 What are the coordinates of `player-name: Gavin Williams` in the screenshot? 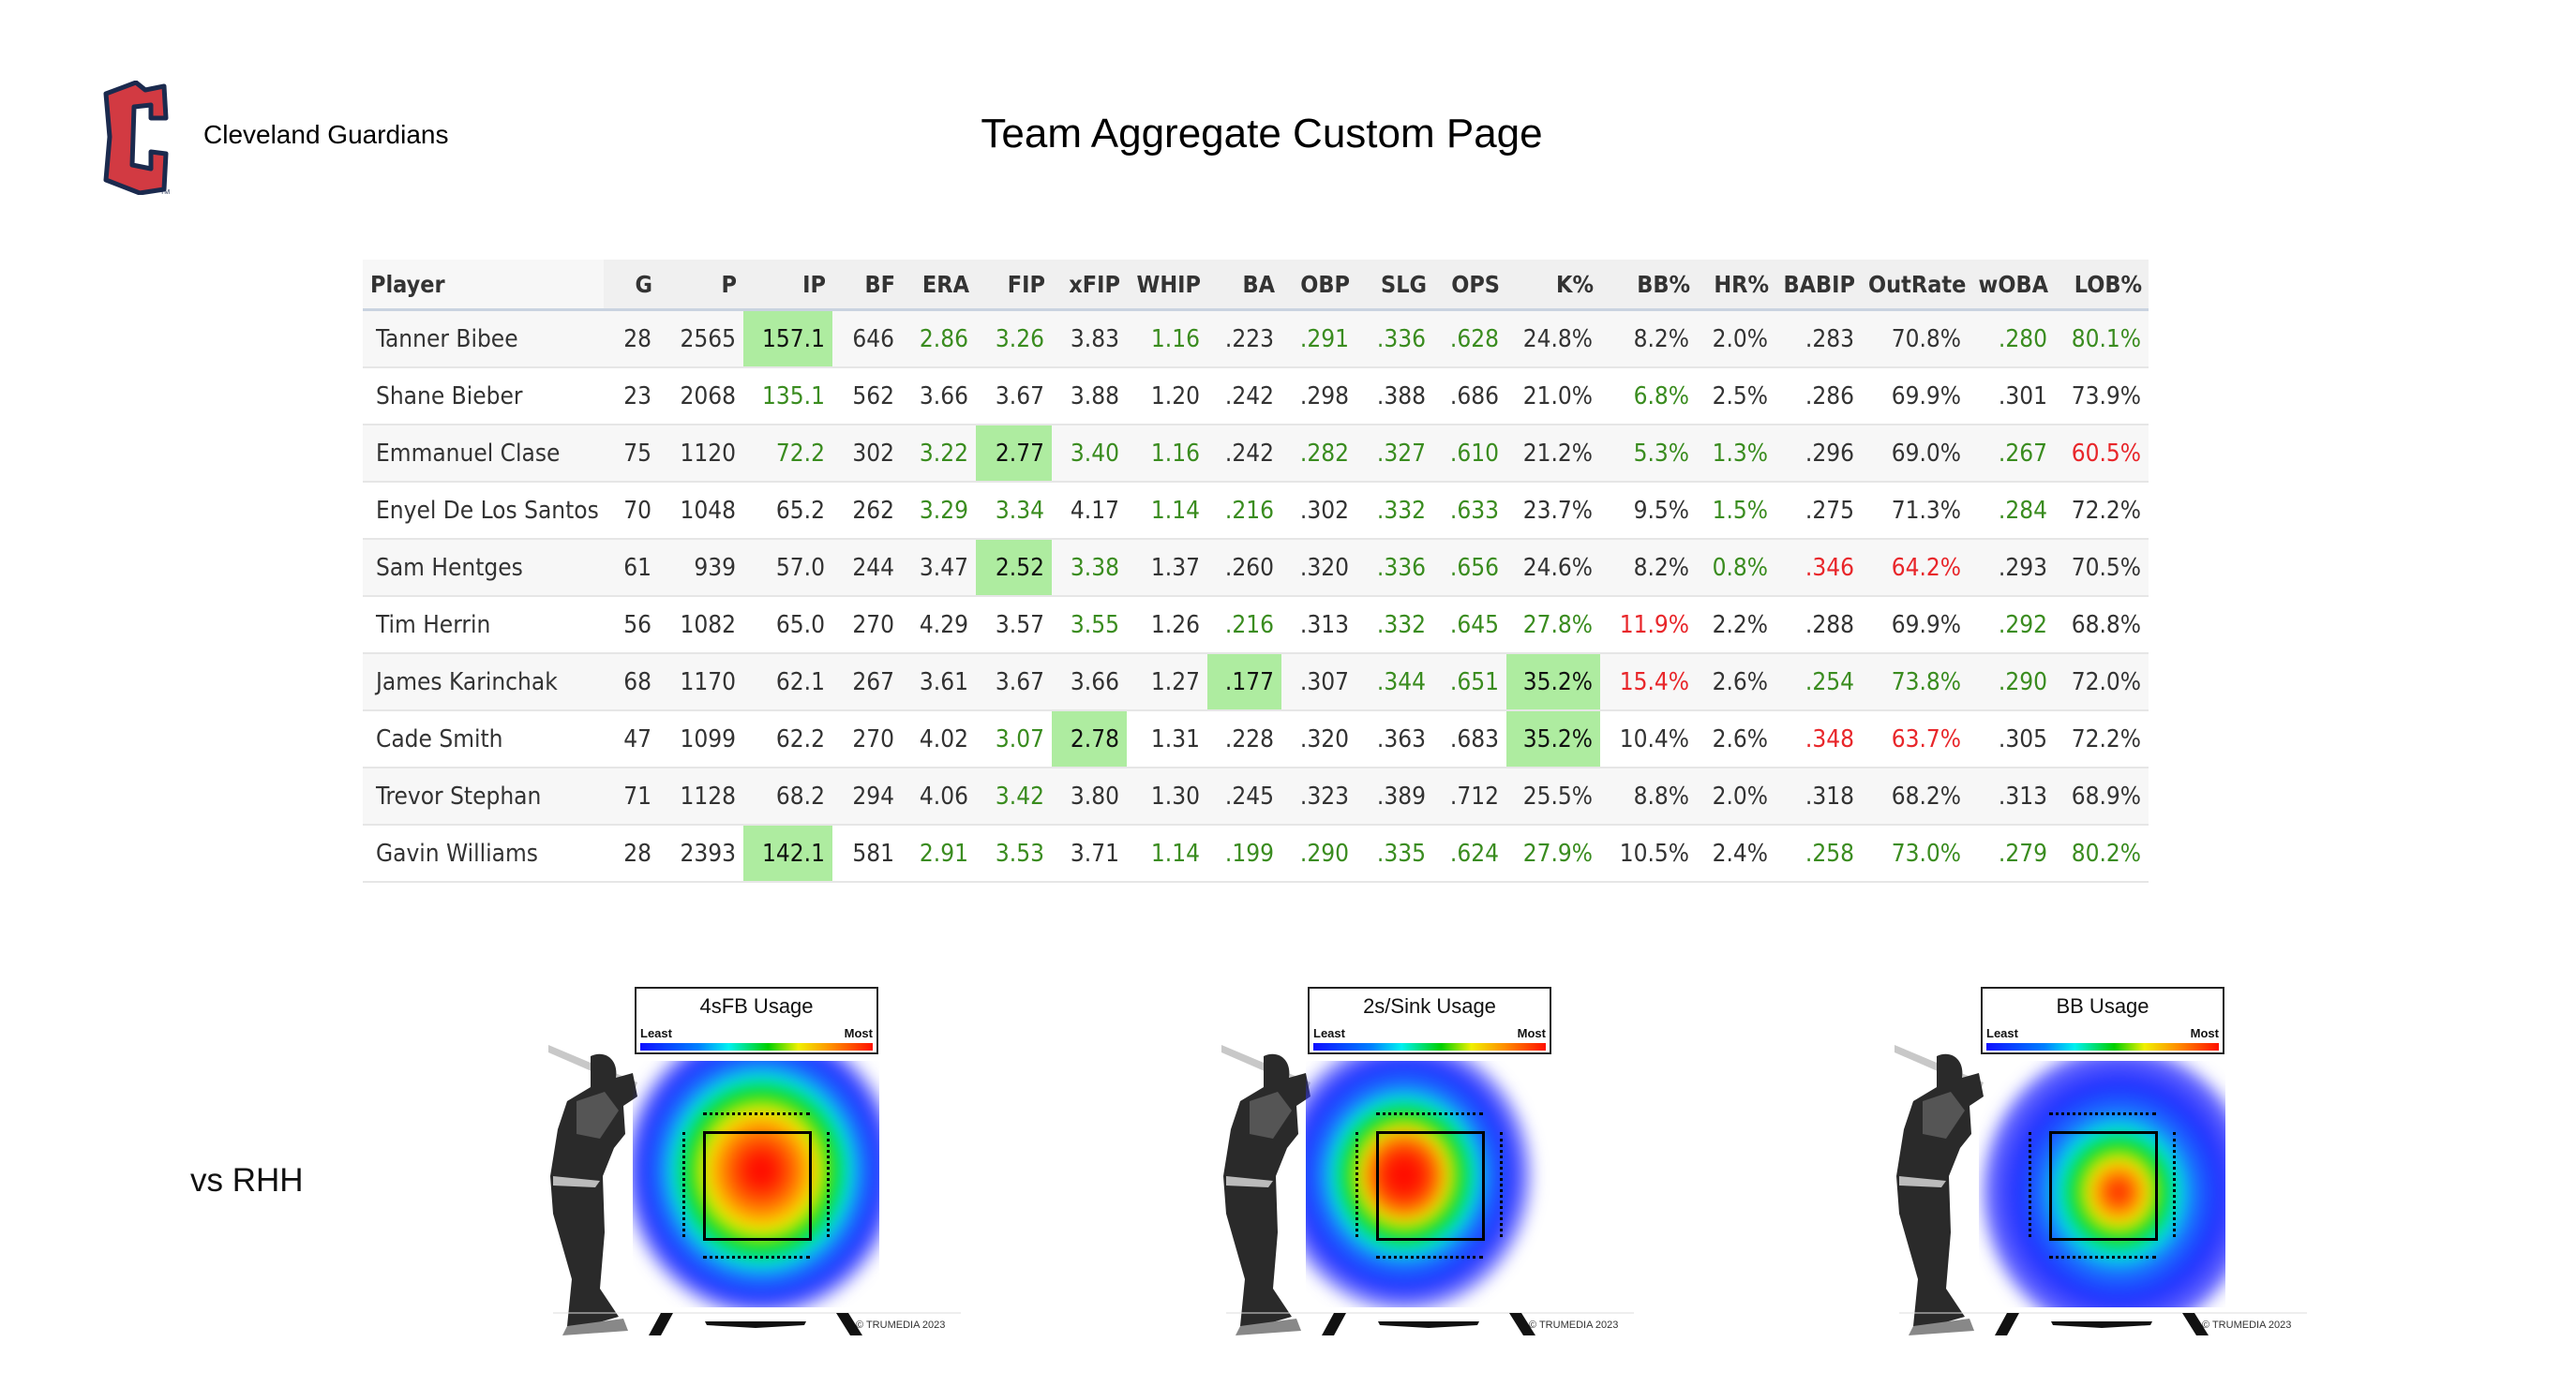 It's located at (483, 854).